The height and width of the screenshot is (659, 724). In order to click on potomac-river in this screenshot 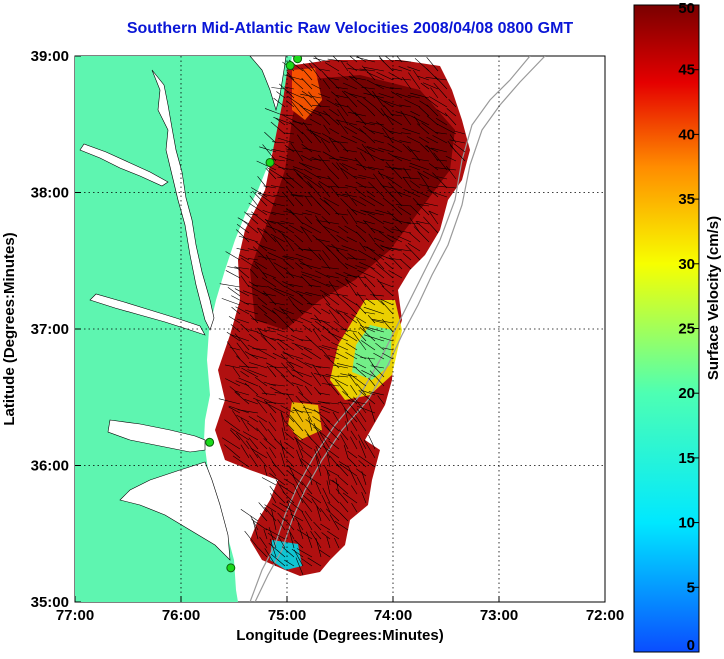, I will do `click(124, 165)`.